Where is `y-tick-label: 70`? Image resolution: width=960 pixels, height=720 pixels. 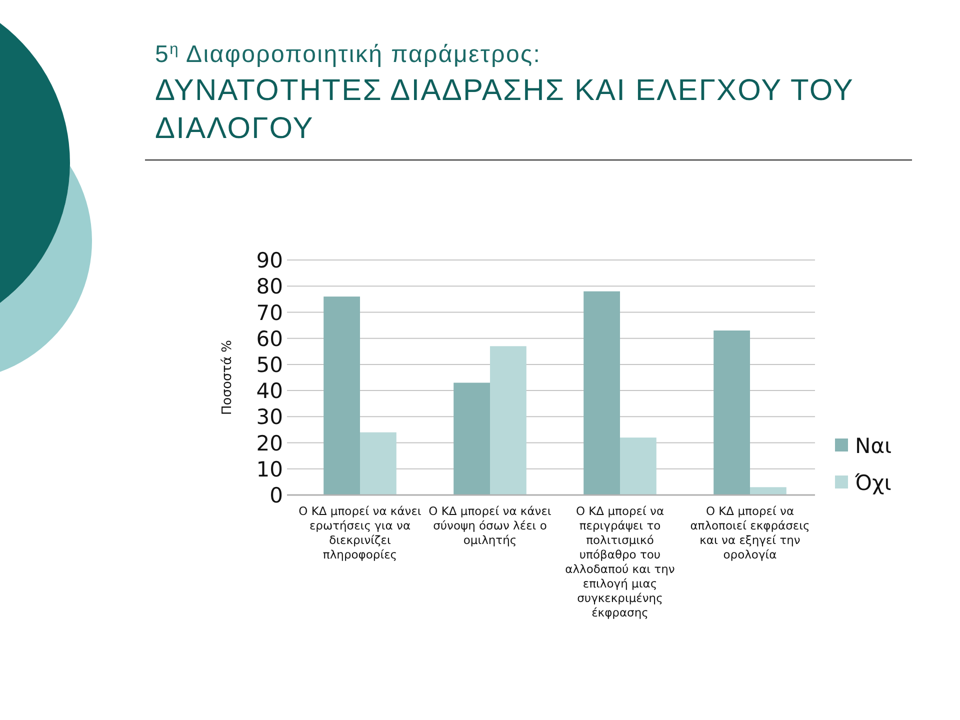
y-tick-label: 70 is located at coordinates (269, 312).